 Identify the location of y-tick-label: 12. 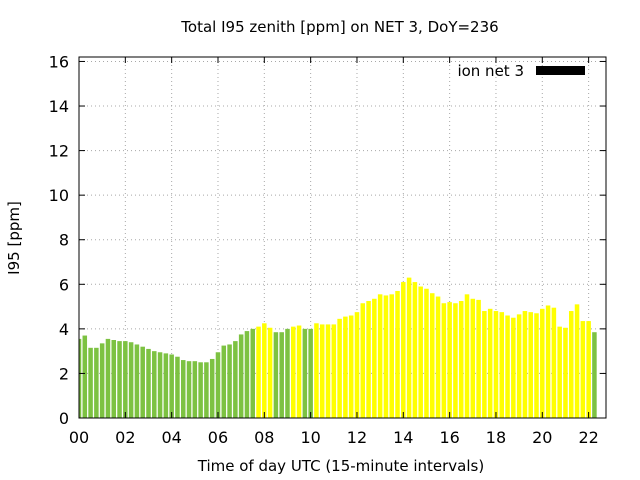
(59, 151).